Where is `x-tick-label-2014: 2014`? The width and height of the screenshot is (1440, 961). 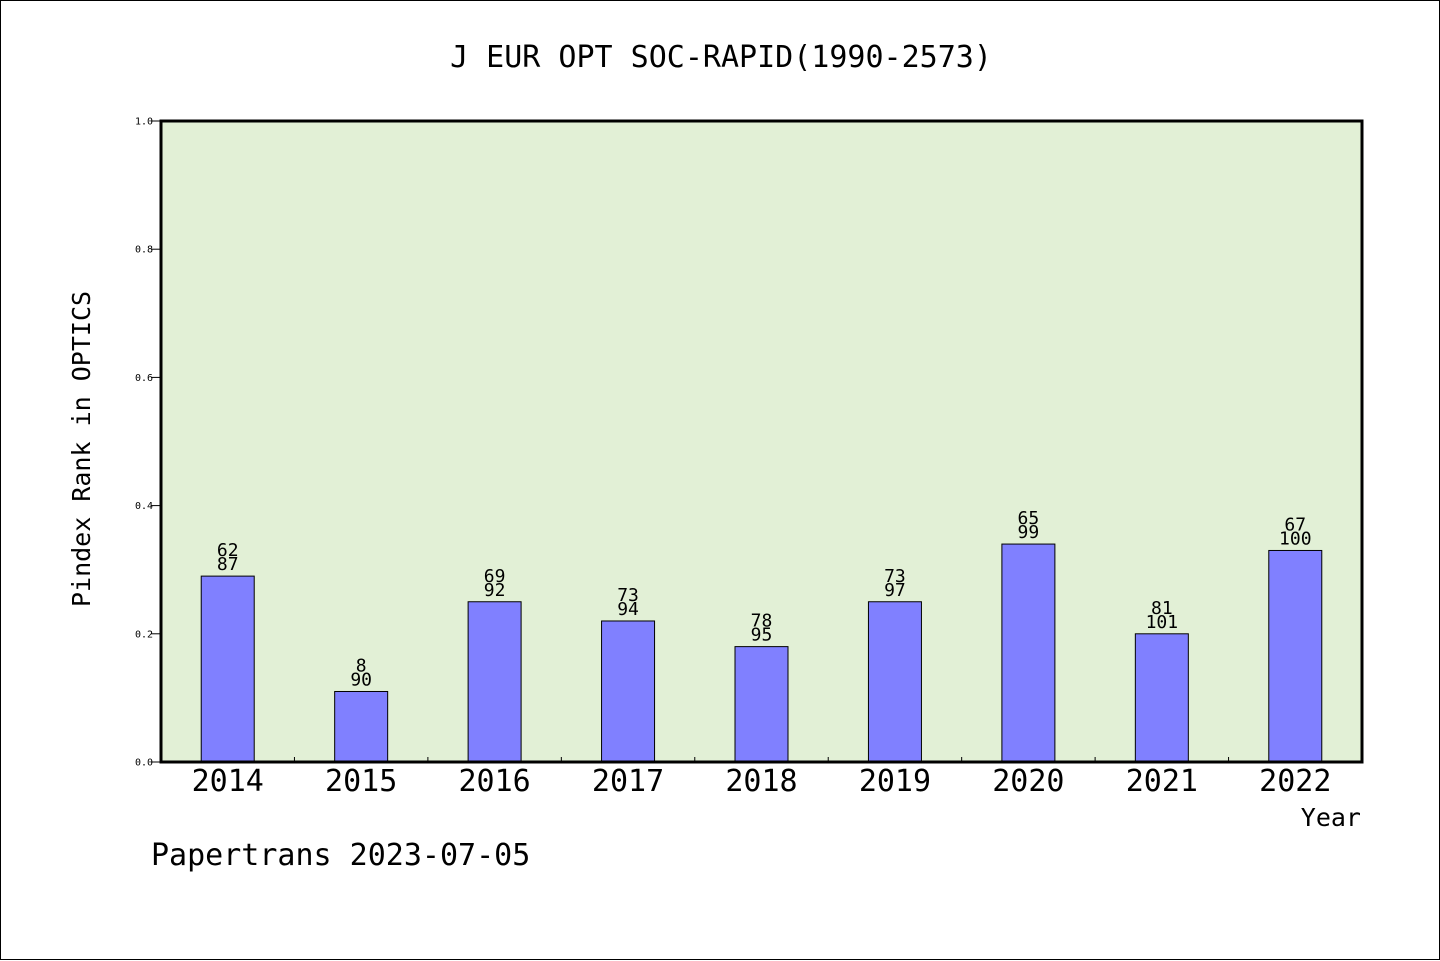 x-tick-label-2014: 2014 is located at coordinates (228, 781).